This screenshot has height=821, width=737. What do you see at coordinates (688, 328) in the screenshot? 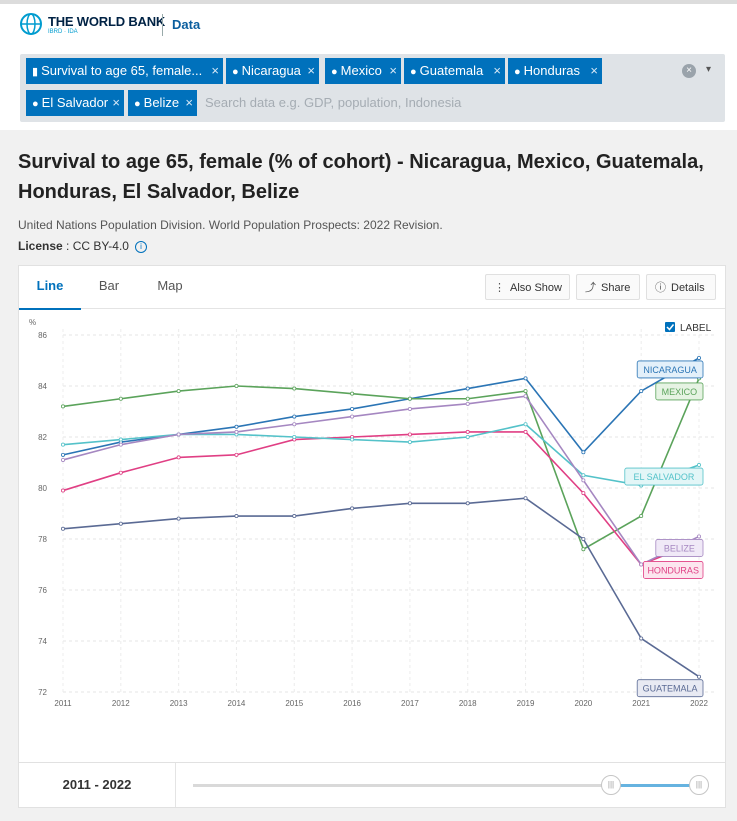
I see `label-toggle: LABEL` at bounding box center [688, 328].